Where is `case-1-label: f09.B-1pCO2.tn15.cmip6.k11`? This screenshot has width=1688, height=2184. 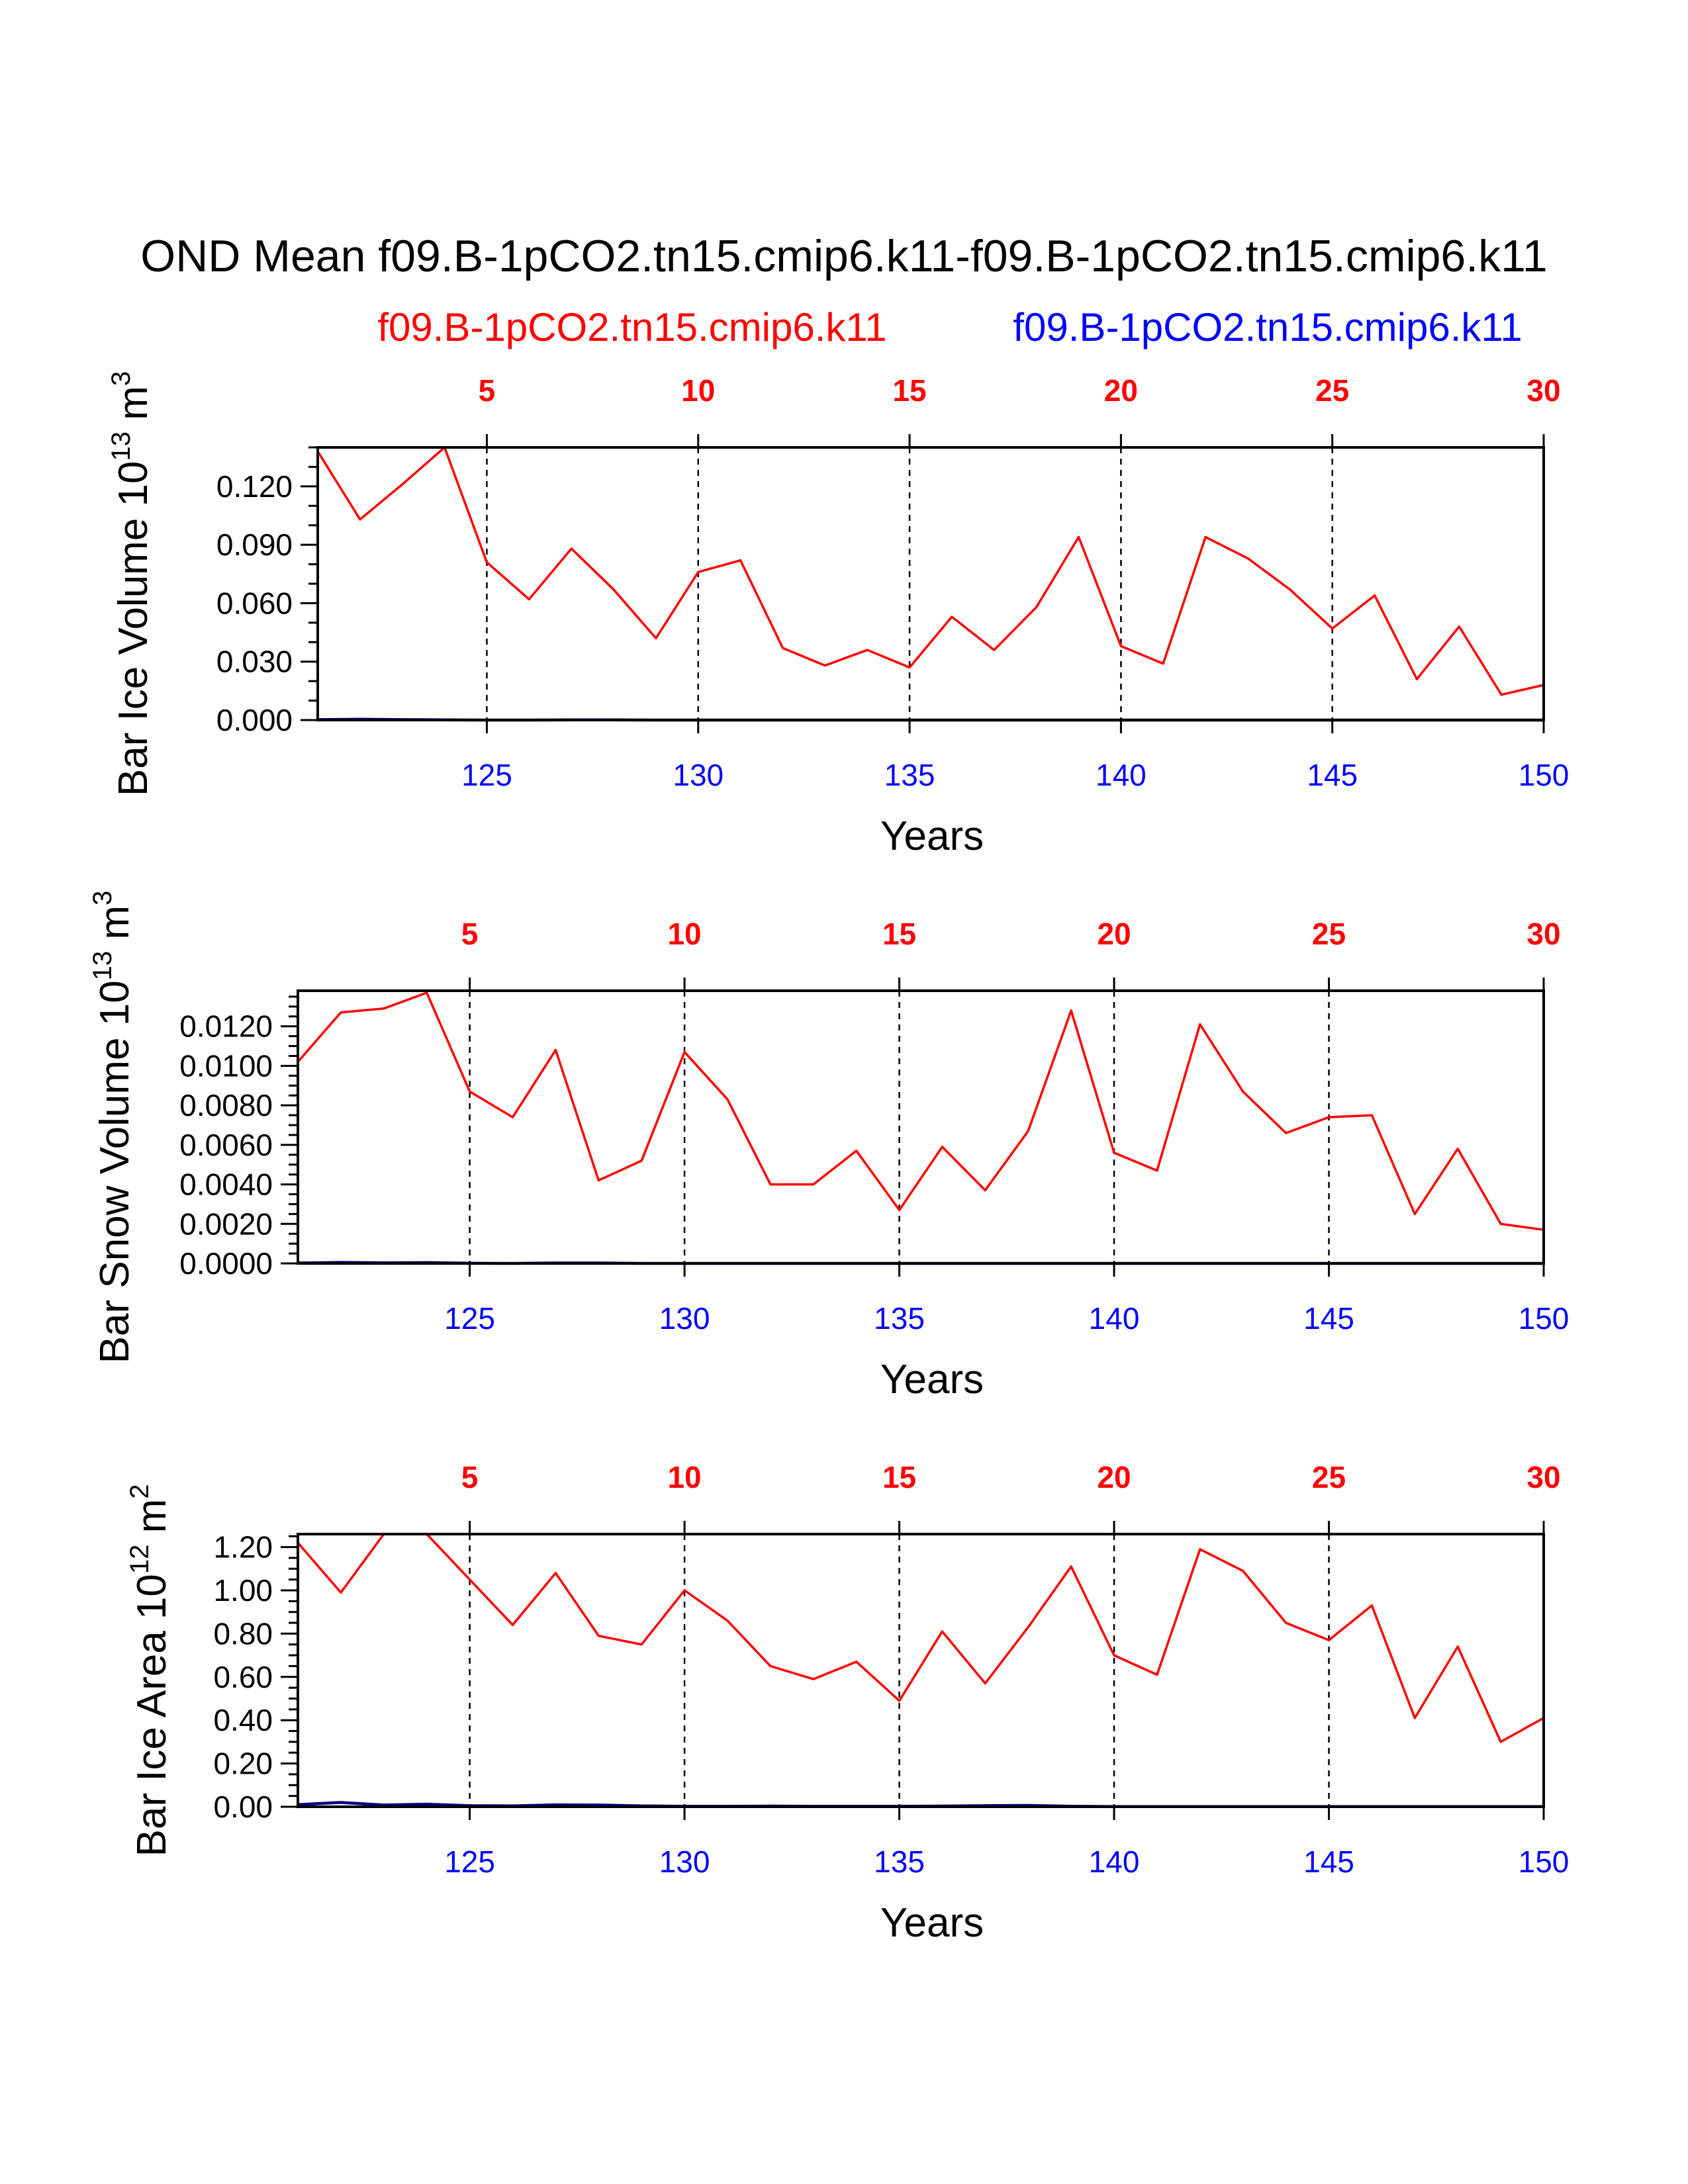 case-1-label: f09.B-1pCO2.tn15.cmip6.k11 is located at coordinates (631, 327).